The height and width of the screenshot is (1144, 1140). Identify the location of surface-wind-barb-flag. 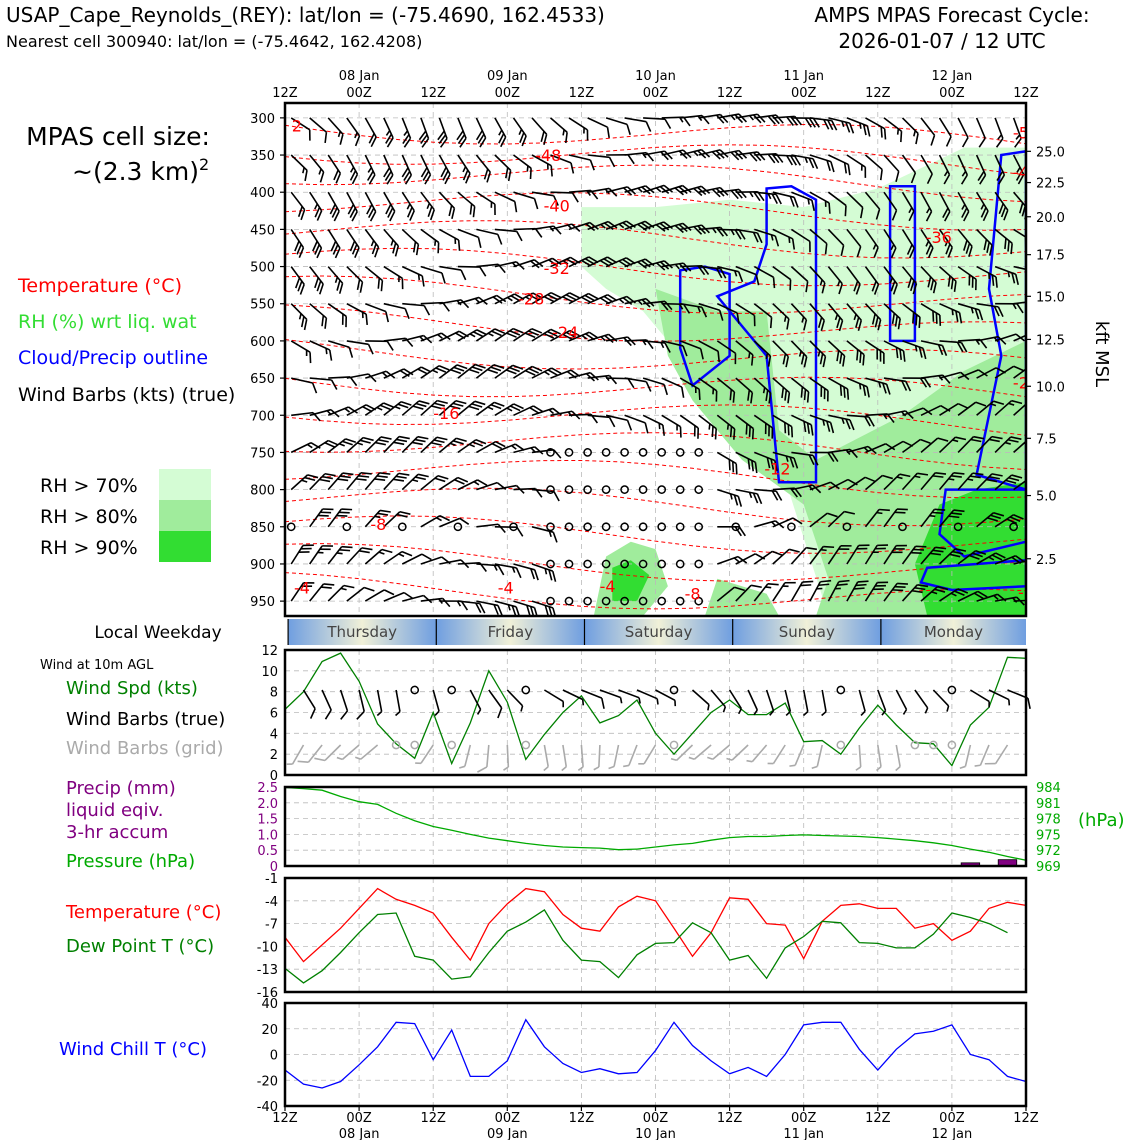
(312, 714).